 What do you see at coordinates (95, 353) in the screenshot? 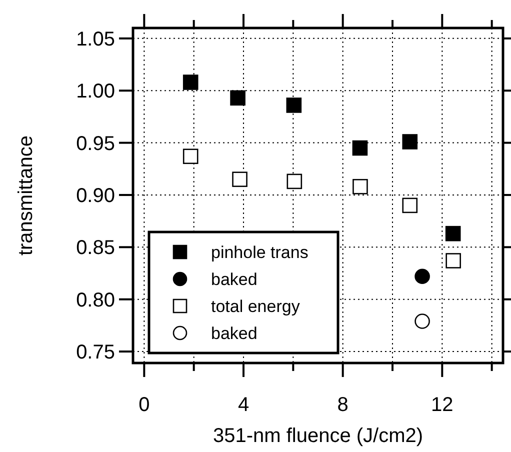
I see `y-tick-label: 0.75` at bounding box center [95, 353].